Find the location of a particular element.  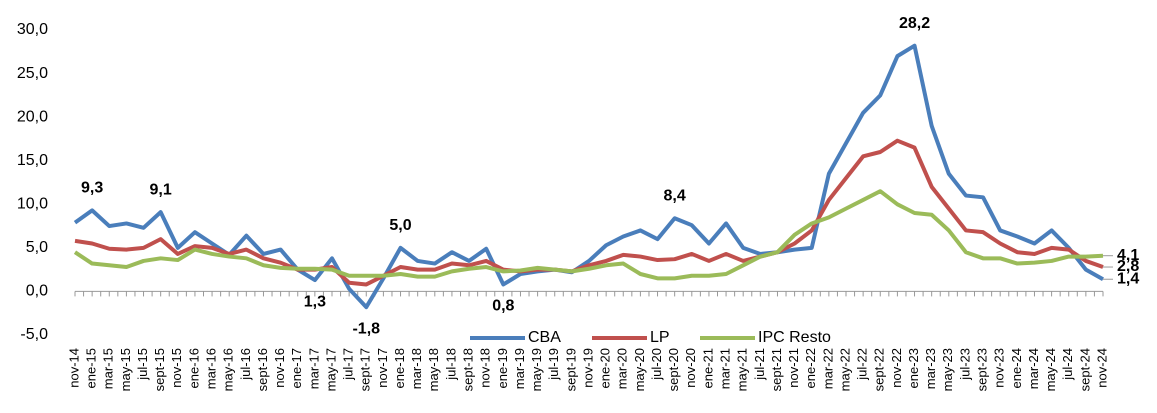

x-tick-label: may-24 is located at coordinates (1050, 369).